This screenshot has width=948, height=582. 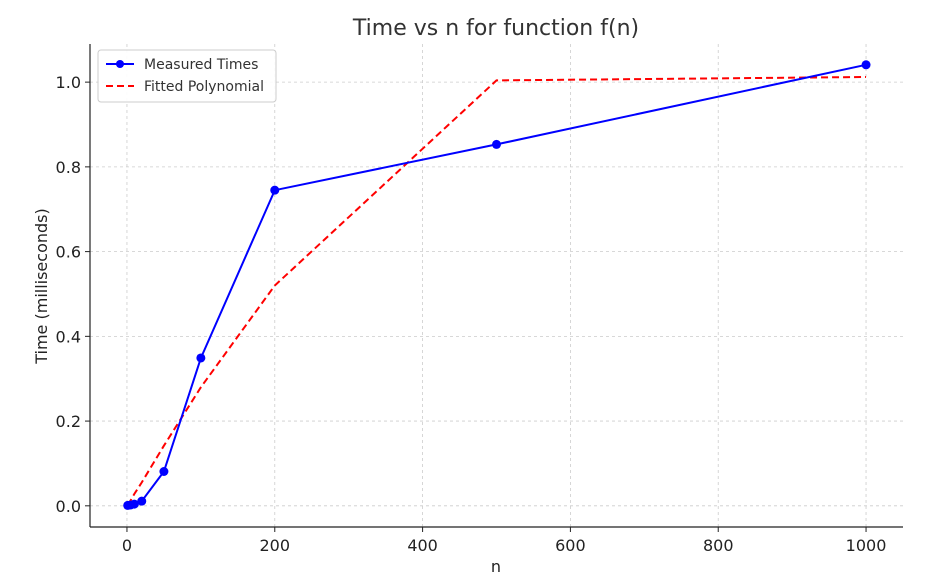 I want to click on x-tick-label: 600, so click(x=570, y=545).